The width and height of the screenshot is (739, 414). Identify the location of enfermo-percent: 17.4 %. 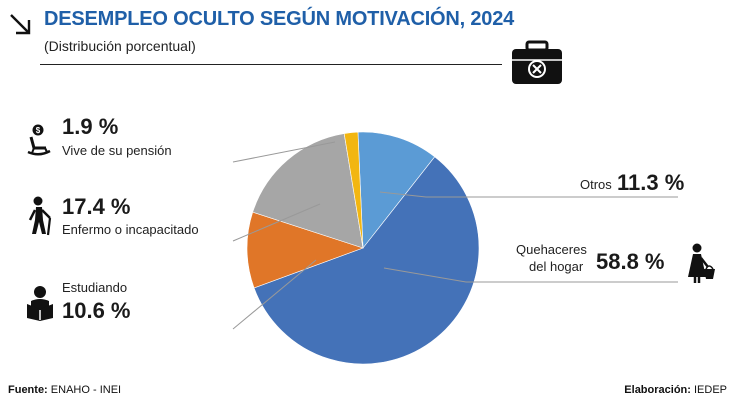
(96, 206).